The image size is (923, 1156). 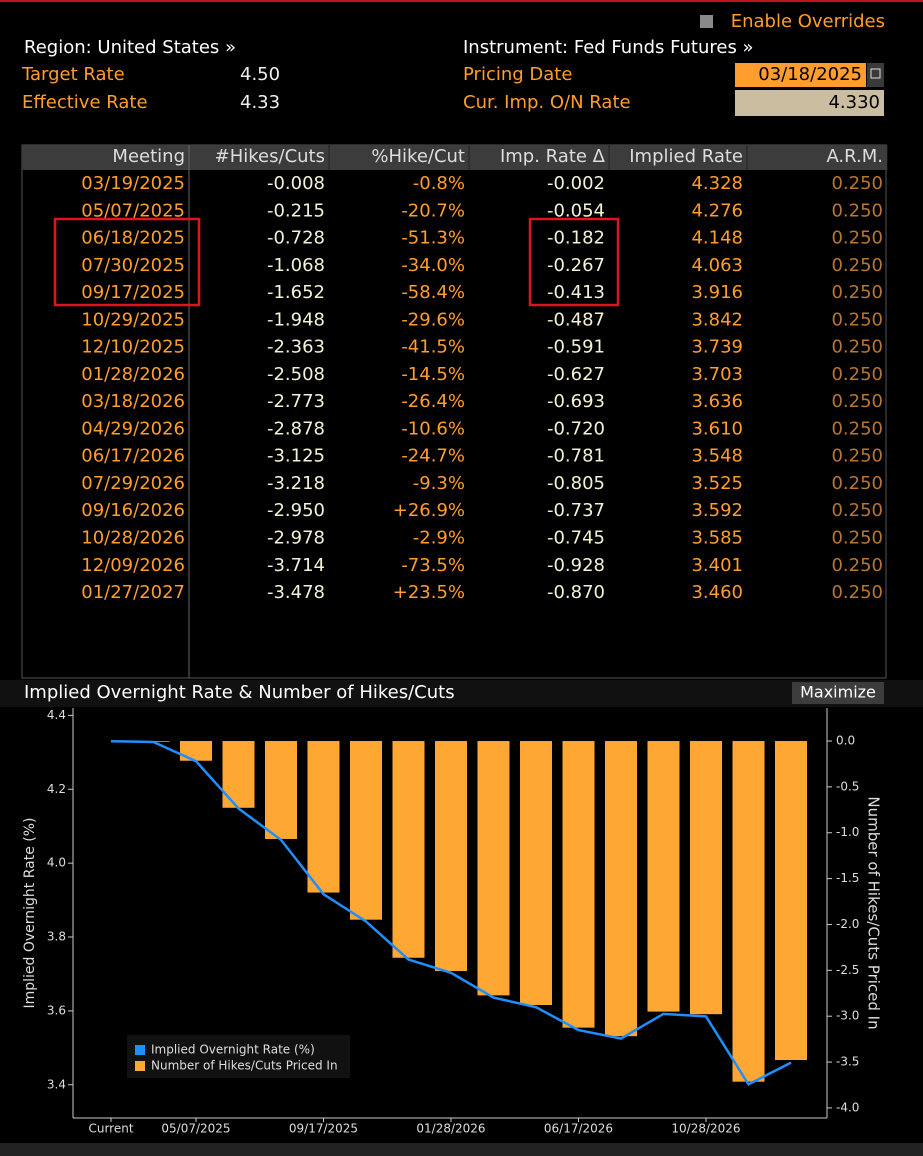 What do you see at coordinates (56, 789) in the screenshot?
I see `y-tick-label: 4.2` at bounding box center [56, 789].